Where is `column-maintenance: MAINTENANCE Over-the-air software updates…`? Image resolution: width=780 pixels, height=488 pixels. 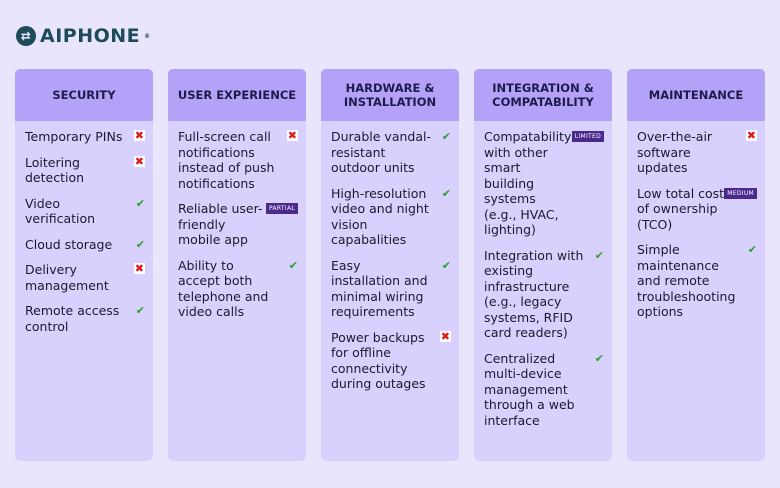 column-maintenance: MAINTENANCE Over-the-air software updates… is located at coordinates (696, 265).